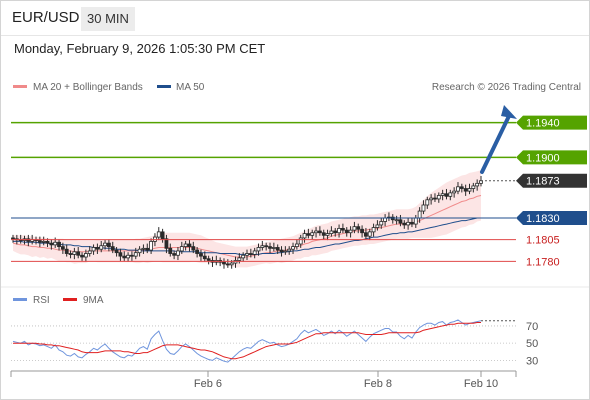 The height and width of the screenshot is (400, 590). What do you see at coordinates (208, 384) in the screenshot?
I see `x-tick-label: Feb 6` at bounding box center [208, 384].